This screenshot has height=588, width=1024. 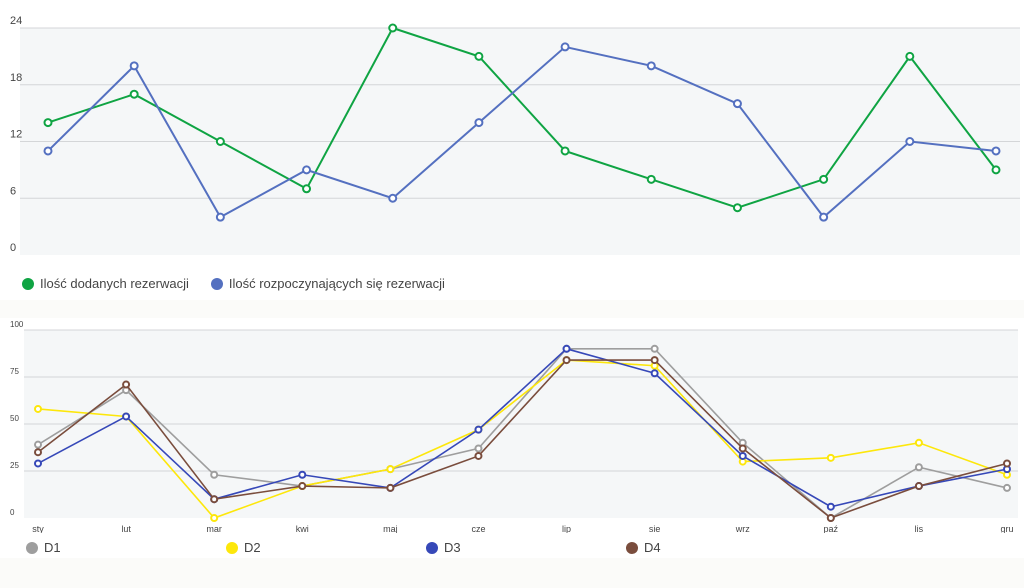 I want to click on legend-label: D4, so click(x=652, y=547).